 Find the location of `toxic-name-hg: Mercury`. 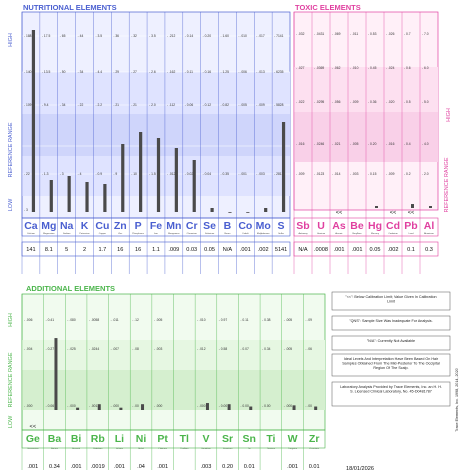

toxic-name-hg: Mercury is located at coordinates (375, 233).